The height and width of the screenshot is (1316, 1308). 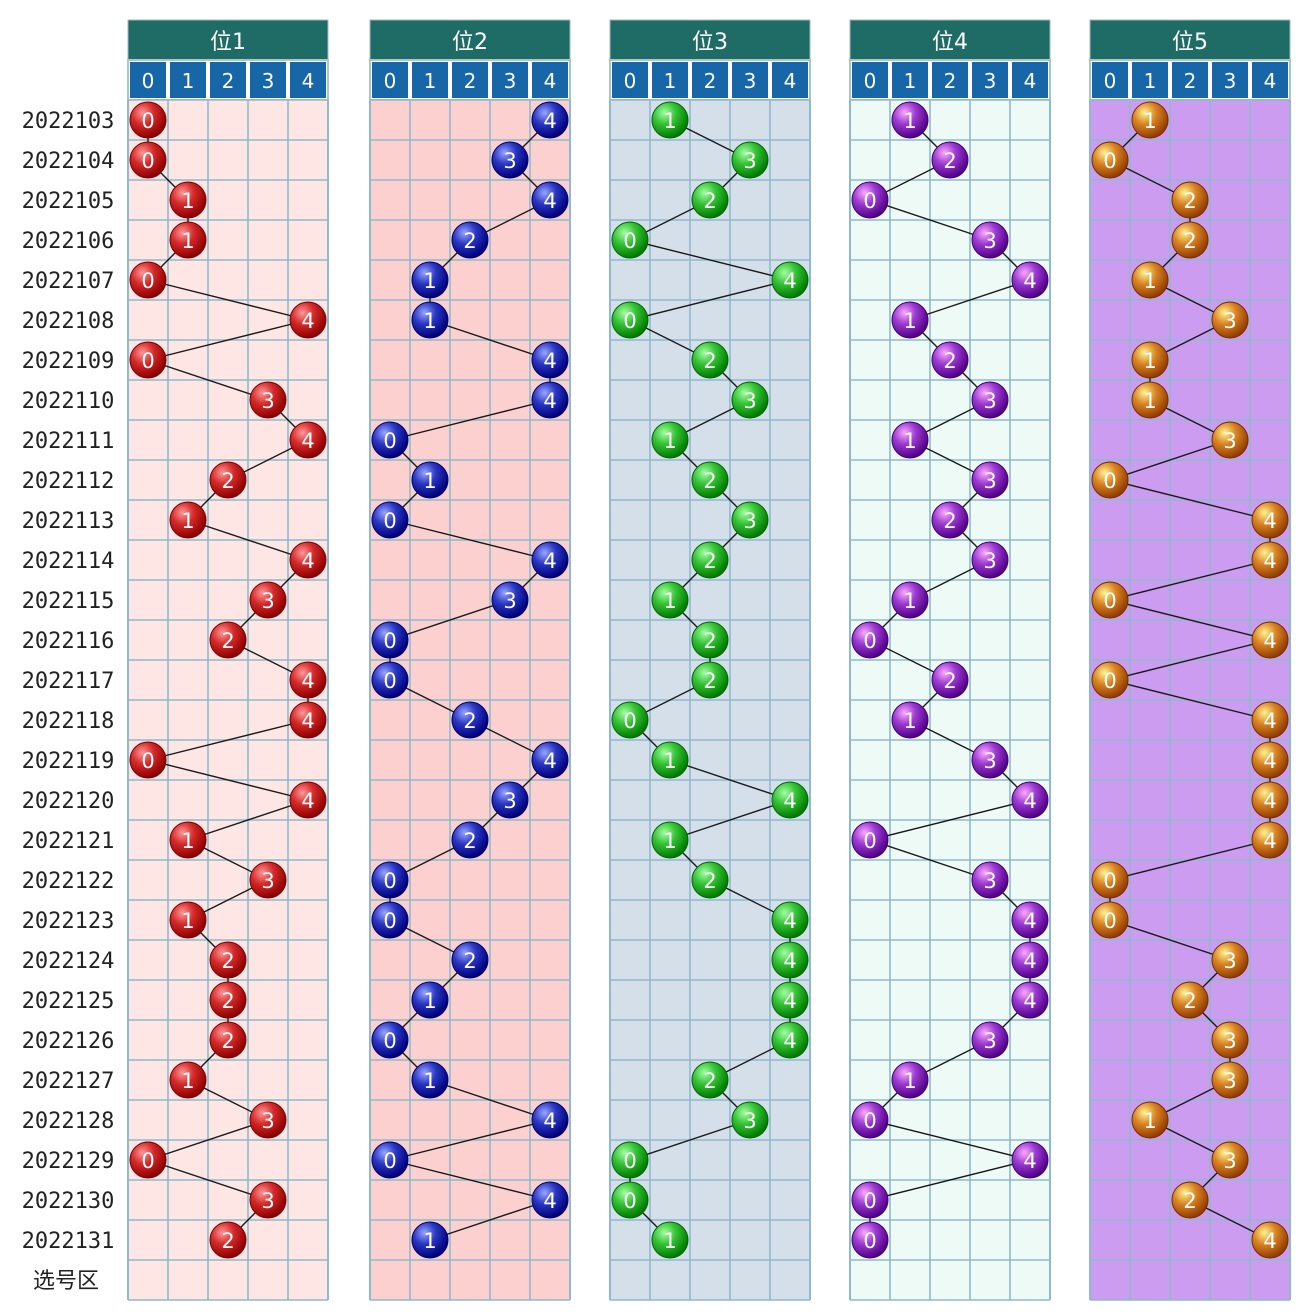 I want to click on issue-label: 2022130, so click(x=68, y=1201).